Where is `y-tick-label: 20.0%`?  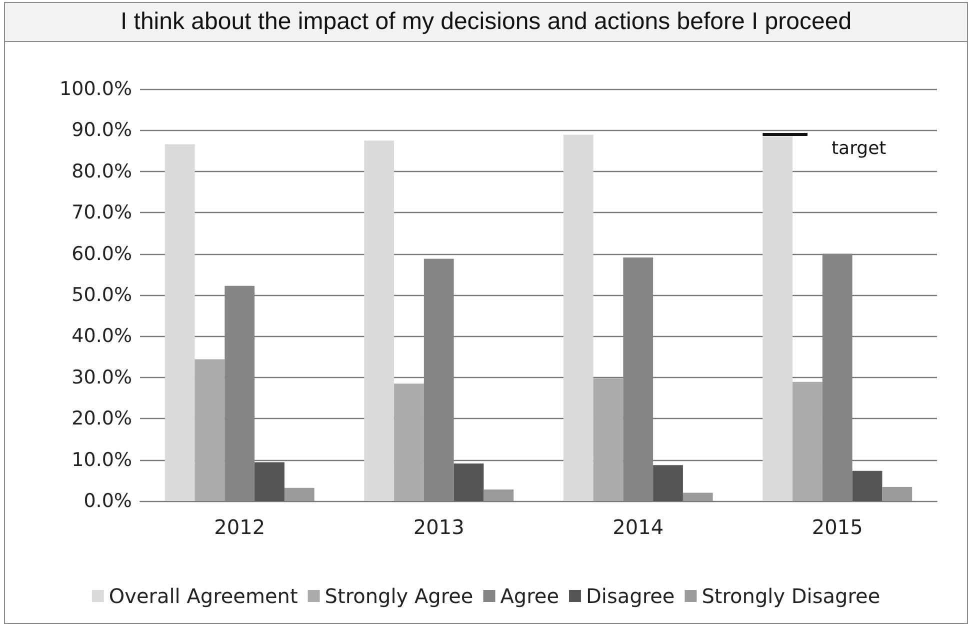 y-tick-label: 20.0% is located at coordinates (102, 419).